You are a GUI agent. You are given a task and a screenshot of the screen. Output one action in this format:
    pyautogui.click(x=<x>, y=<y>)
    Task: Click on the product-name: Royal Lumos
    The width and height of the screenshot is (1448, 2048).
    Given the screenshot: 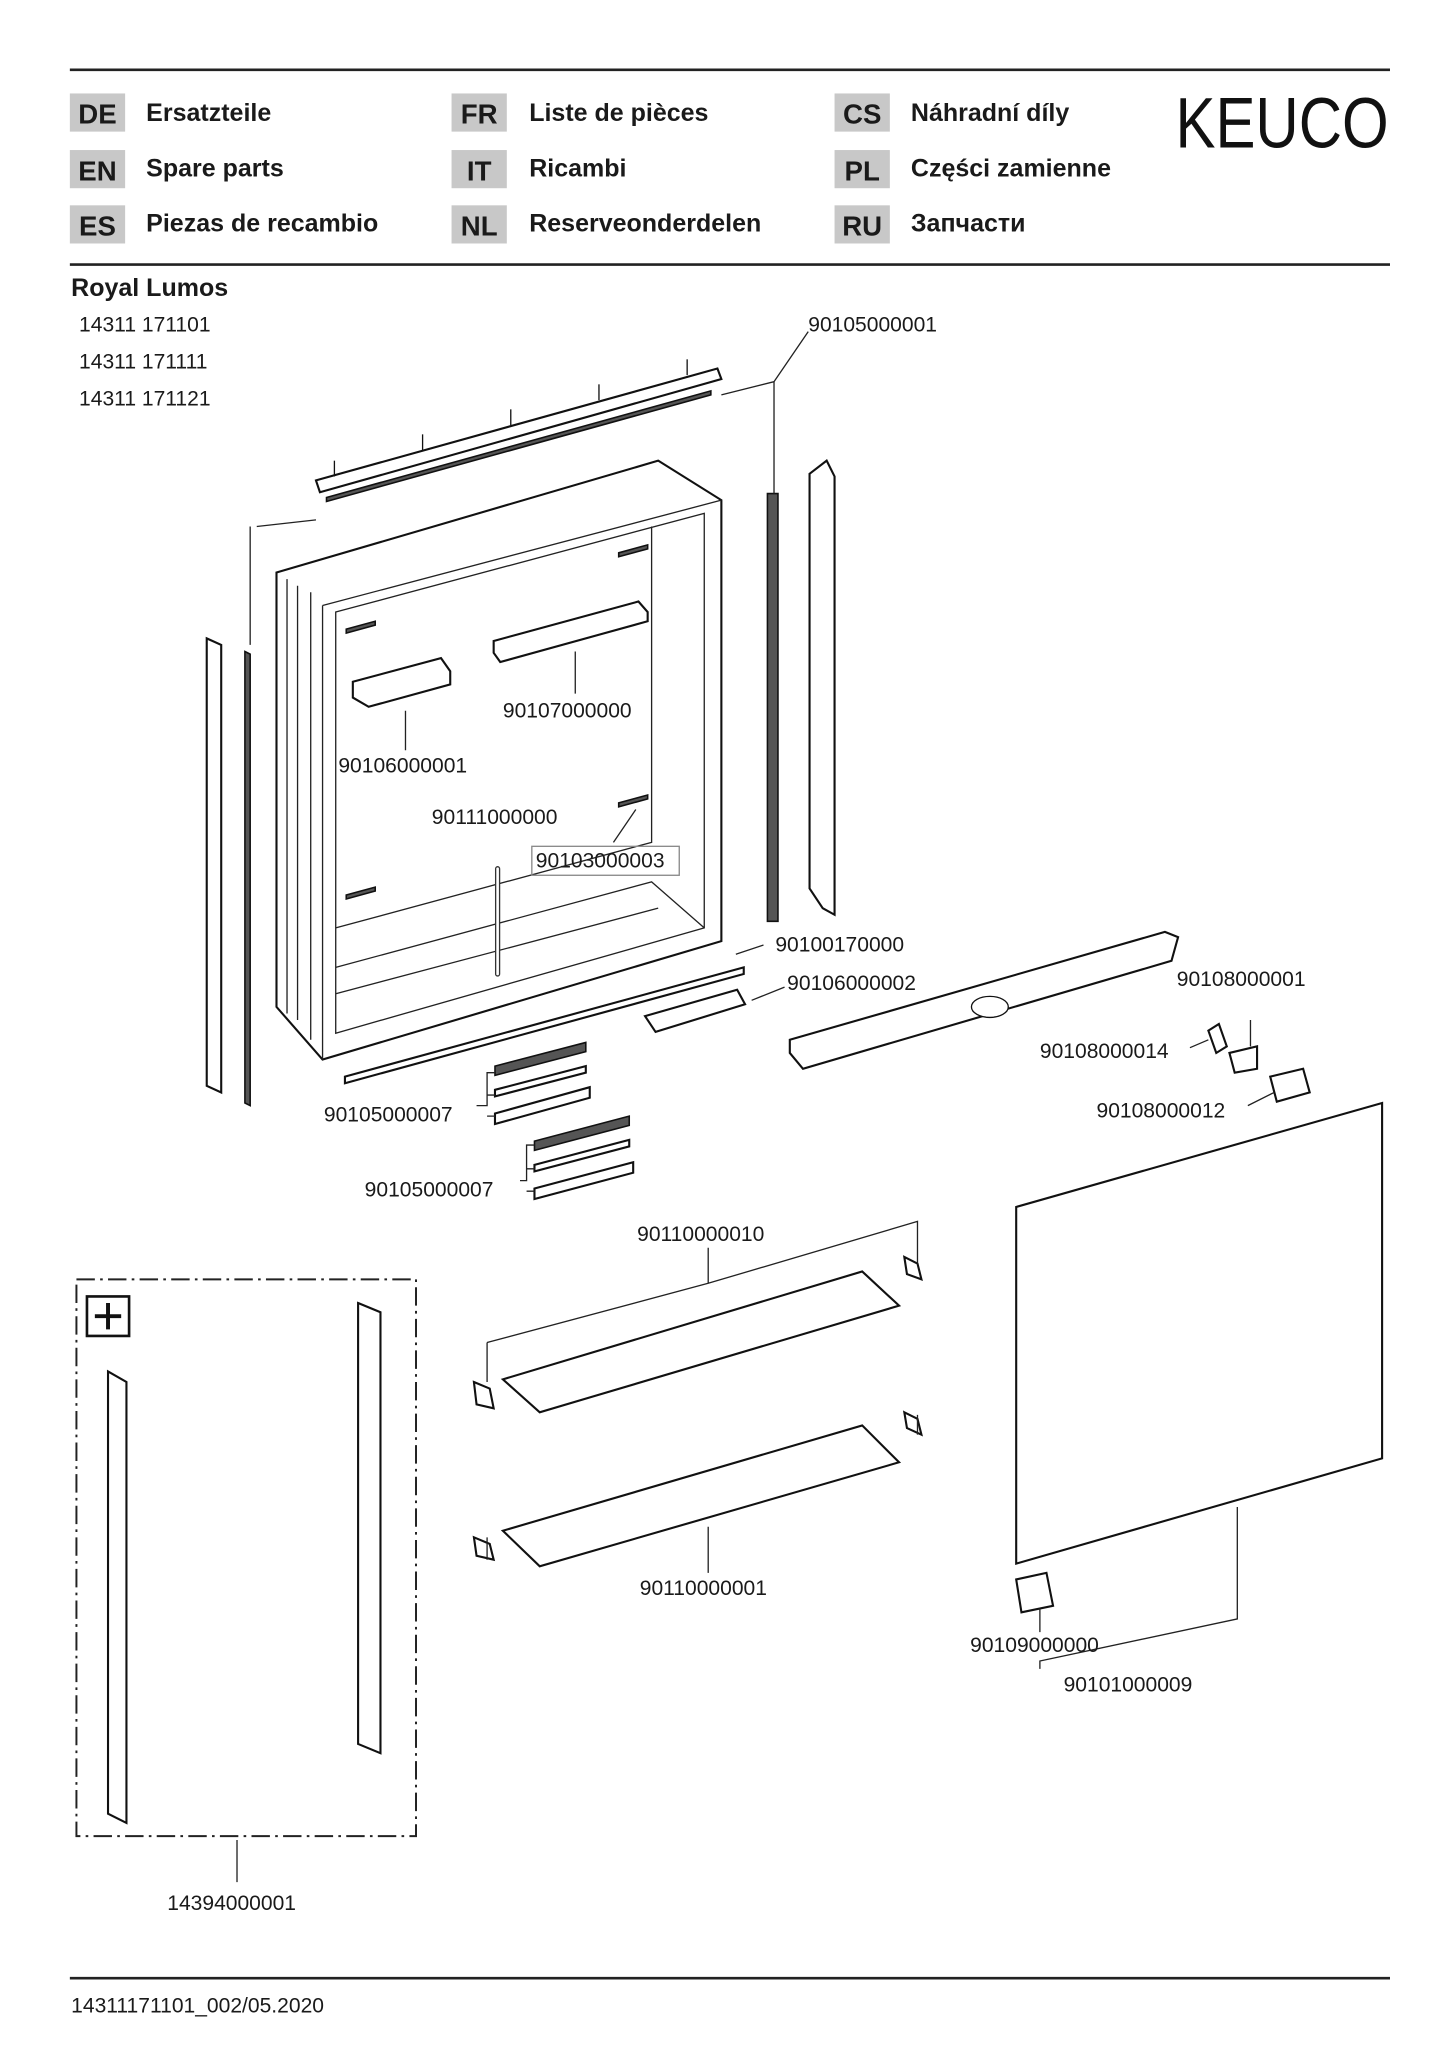 What is the action you would take?
    pyautogui.click(x=149, y=288)
    